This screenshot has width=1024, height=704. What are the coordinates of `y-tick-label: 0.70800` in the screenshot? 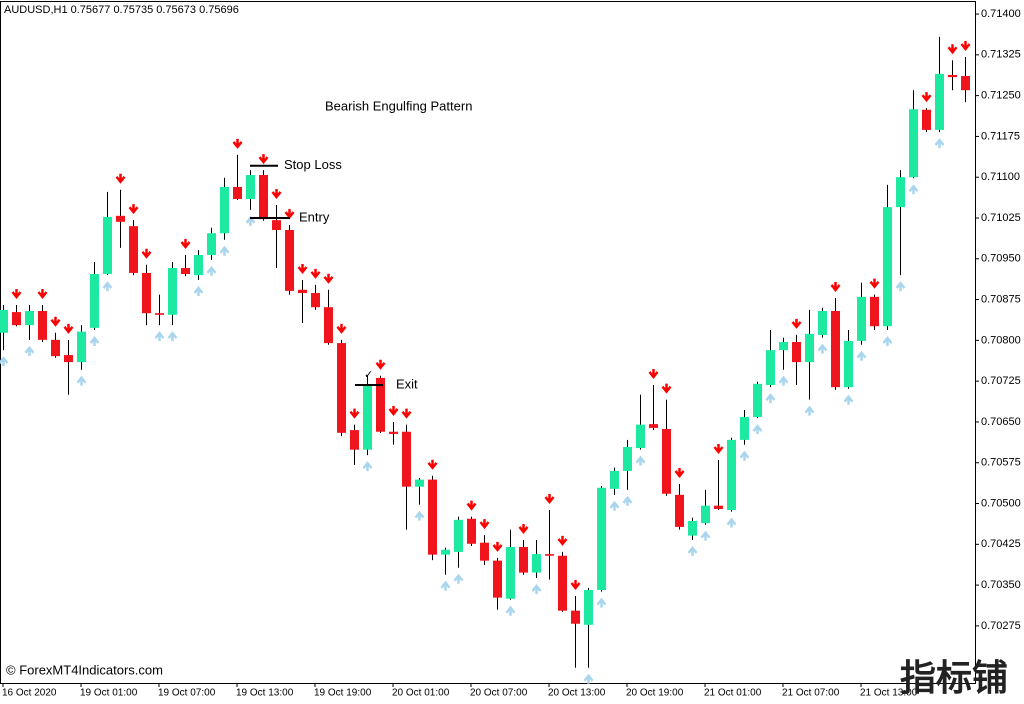 It's located at (1001, 340).